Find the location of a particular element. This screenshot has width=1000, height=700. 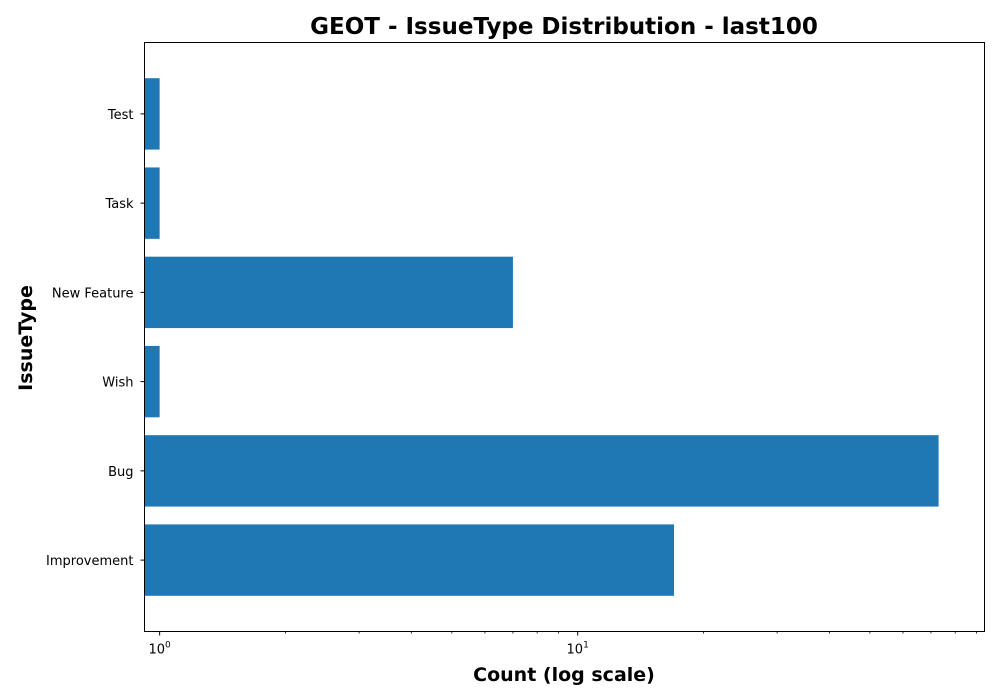

x-tick-label: 10¹ is located at coordinates (578, 649).